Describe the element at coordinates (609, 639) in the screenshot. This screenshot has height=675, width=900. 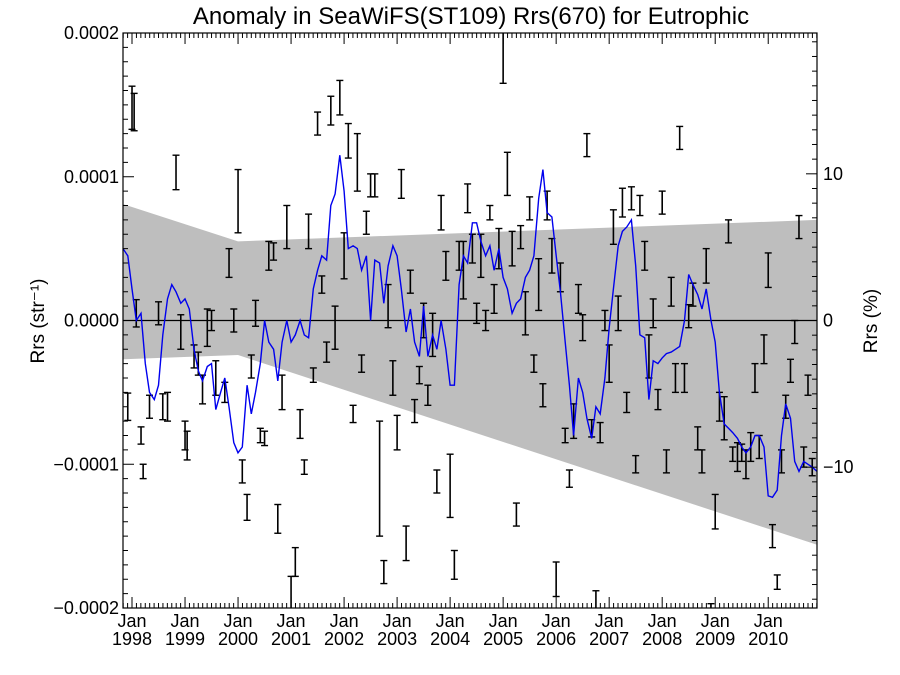
I see `x-tick-label-year: 2007` at that location.